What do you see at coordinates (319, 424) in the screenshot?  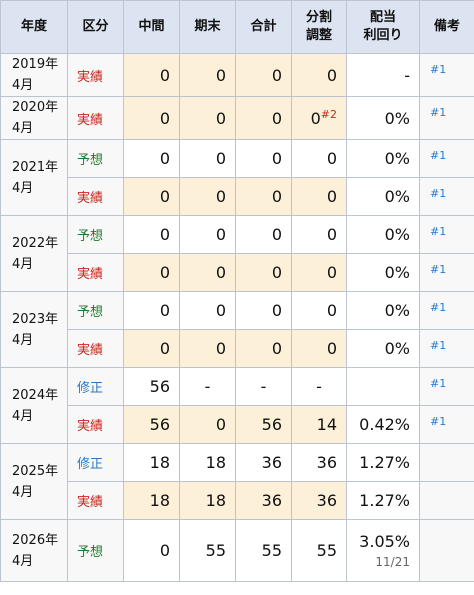 I see `split-adjusted-cell: 14` at bounding box center [319, 424].